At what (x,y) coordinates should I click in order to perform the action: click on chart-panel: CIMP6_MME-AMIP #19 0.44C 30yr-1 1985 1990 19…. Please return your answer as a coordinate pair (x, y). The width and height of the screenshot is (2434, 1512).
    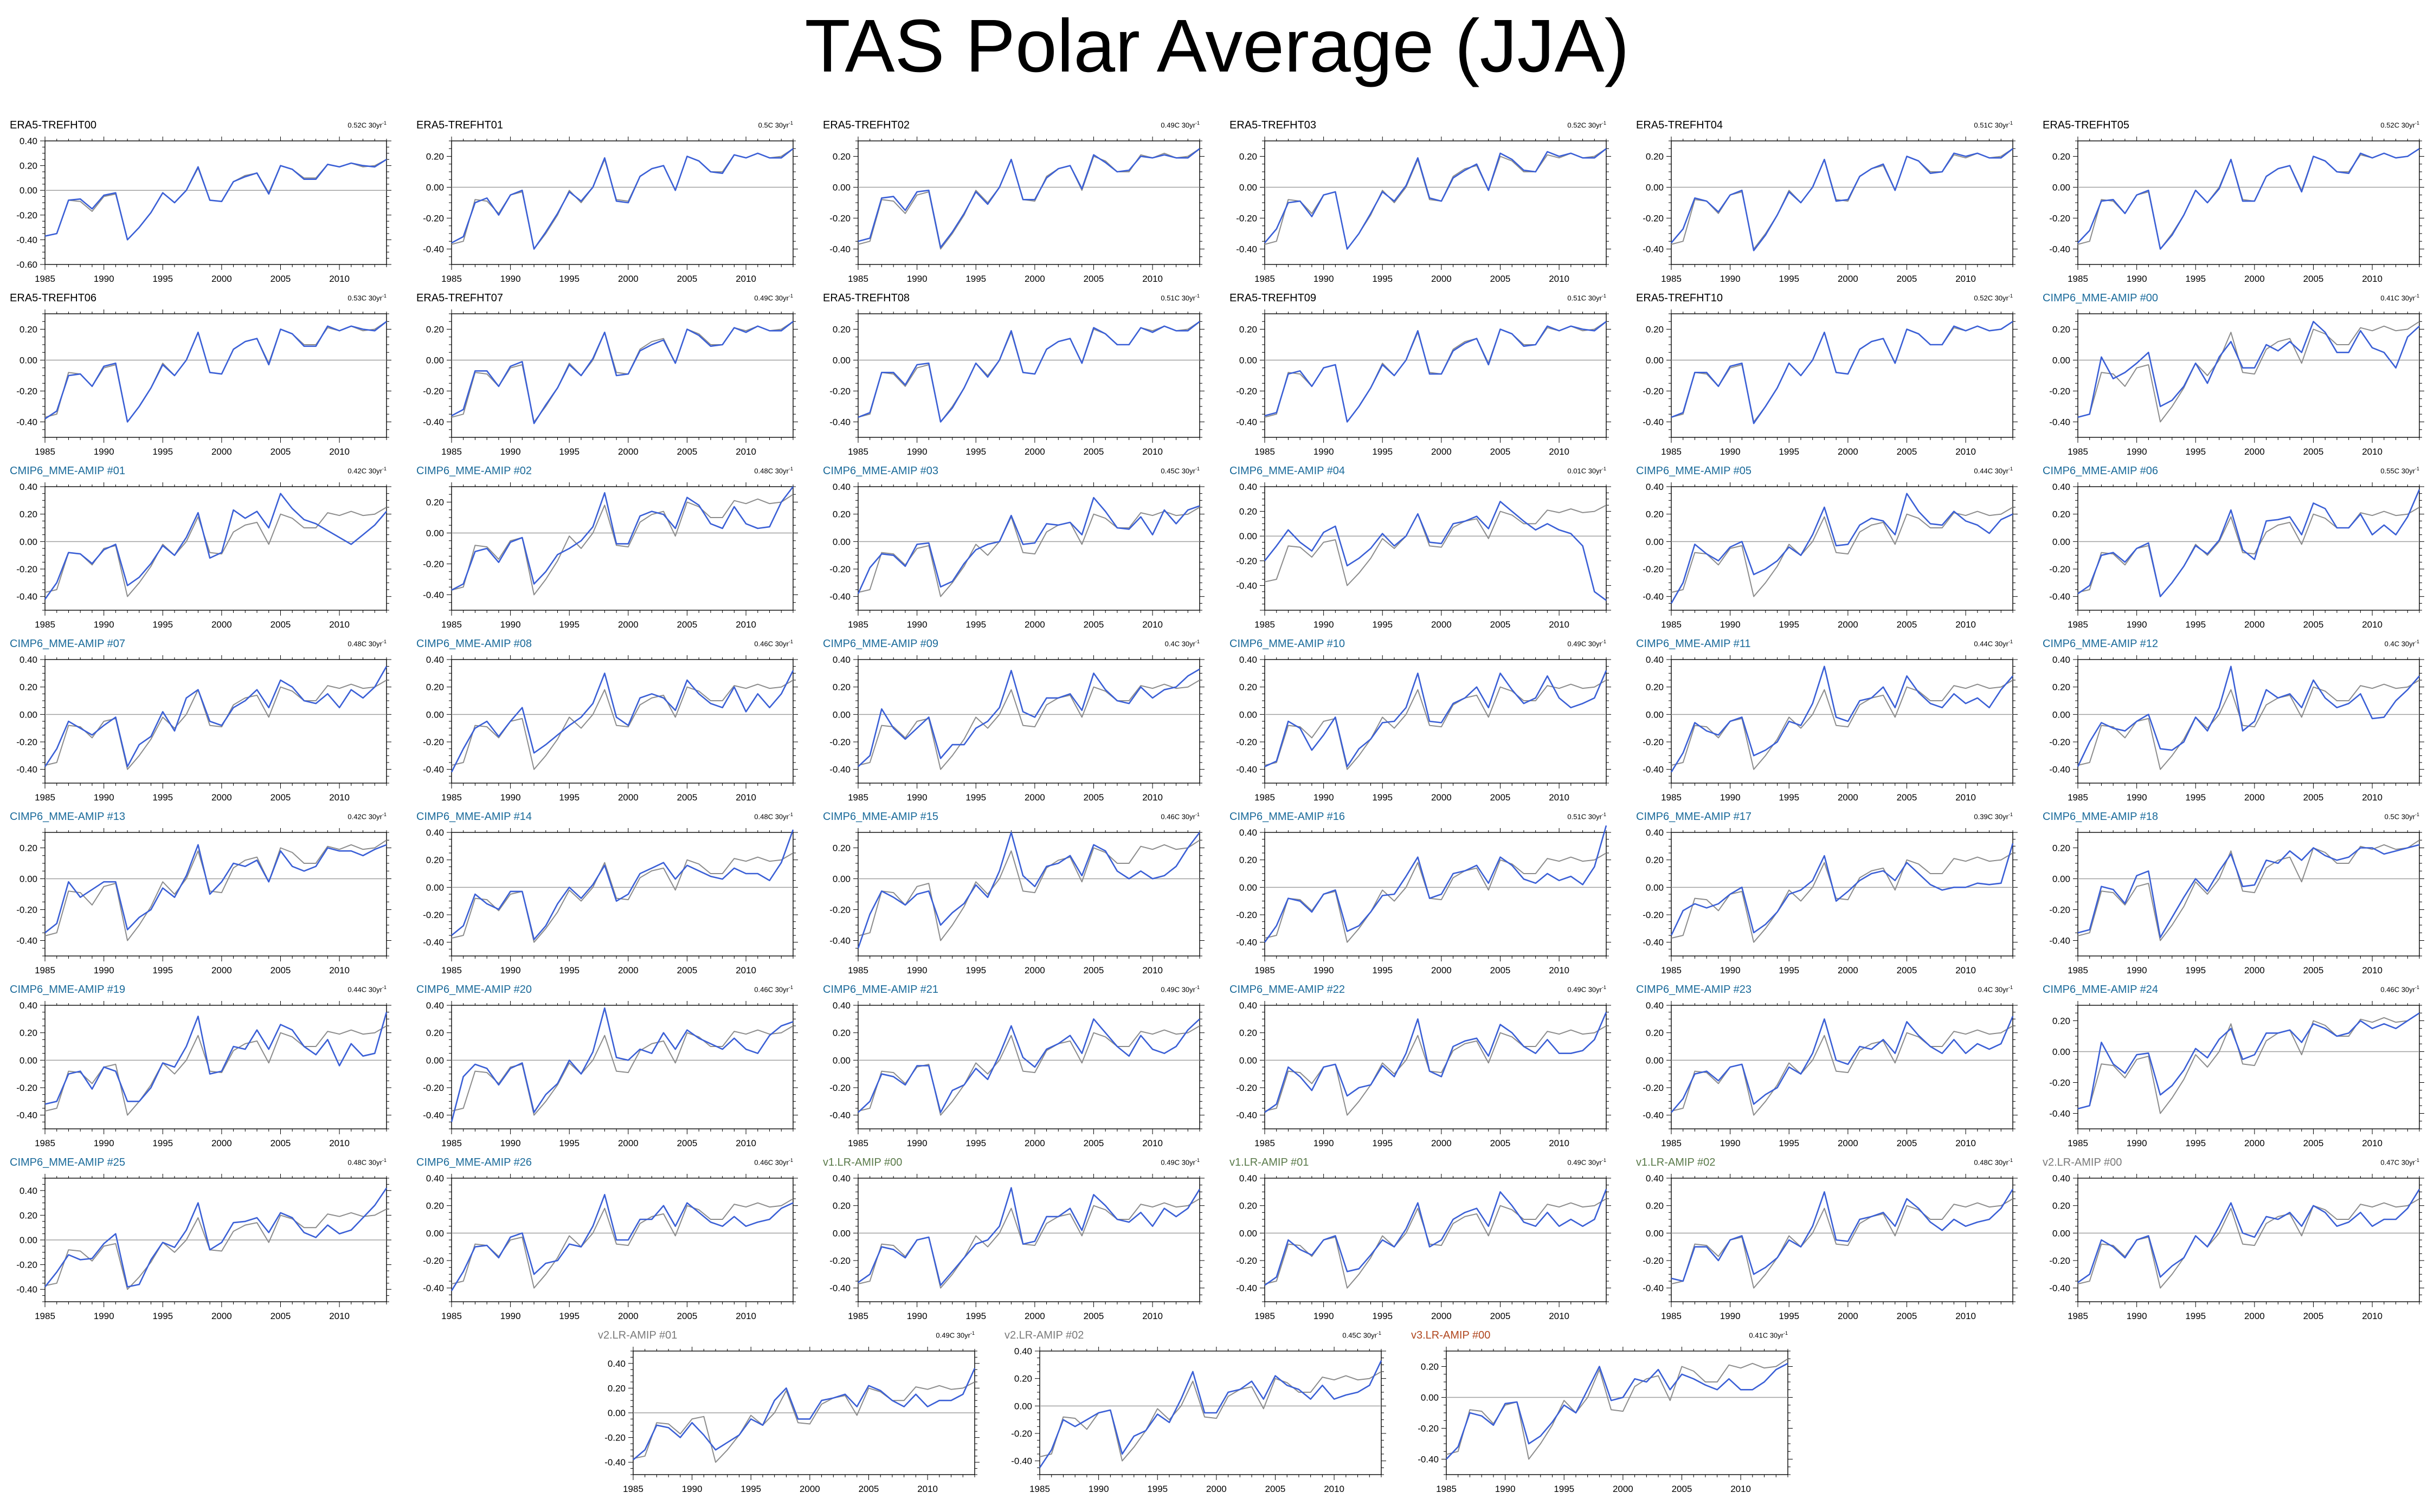
    Looking at the image, I should click on (200, 1069).